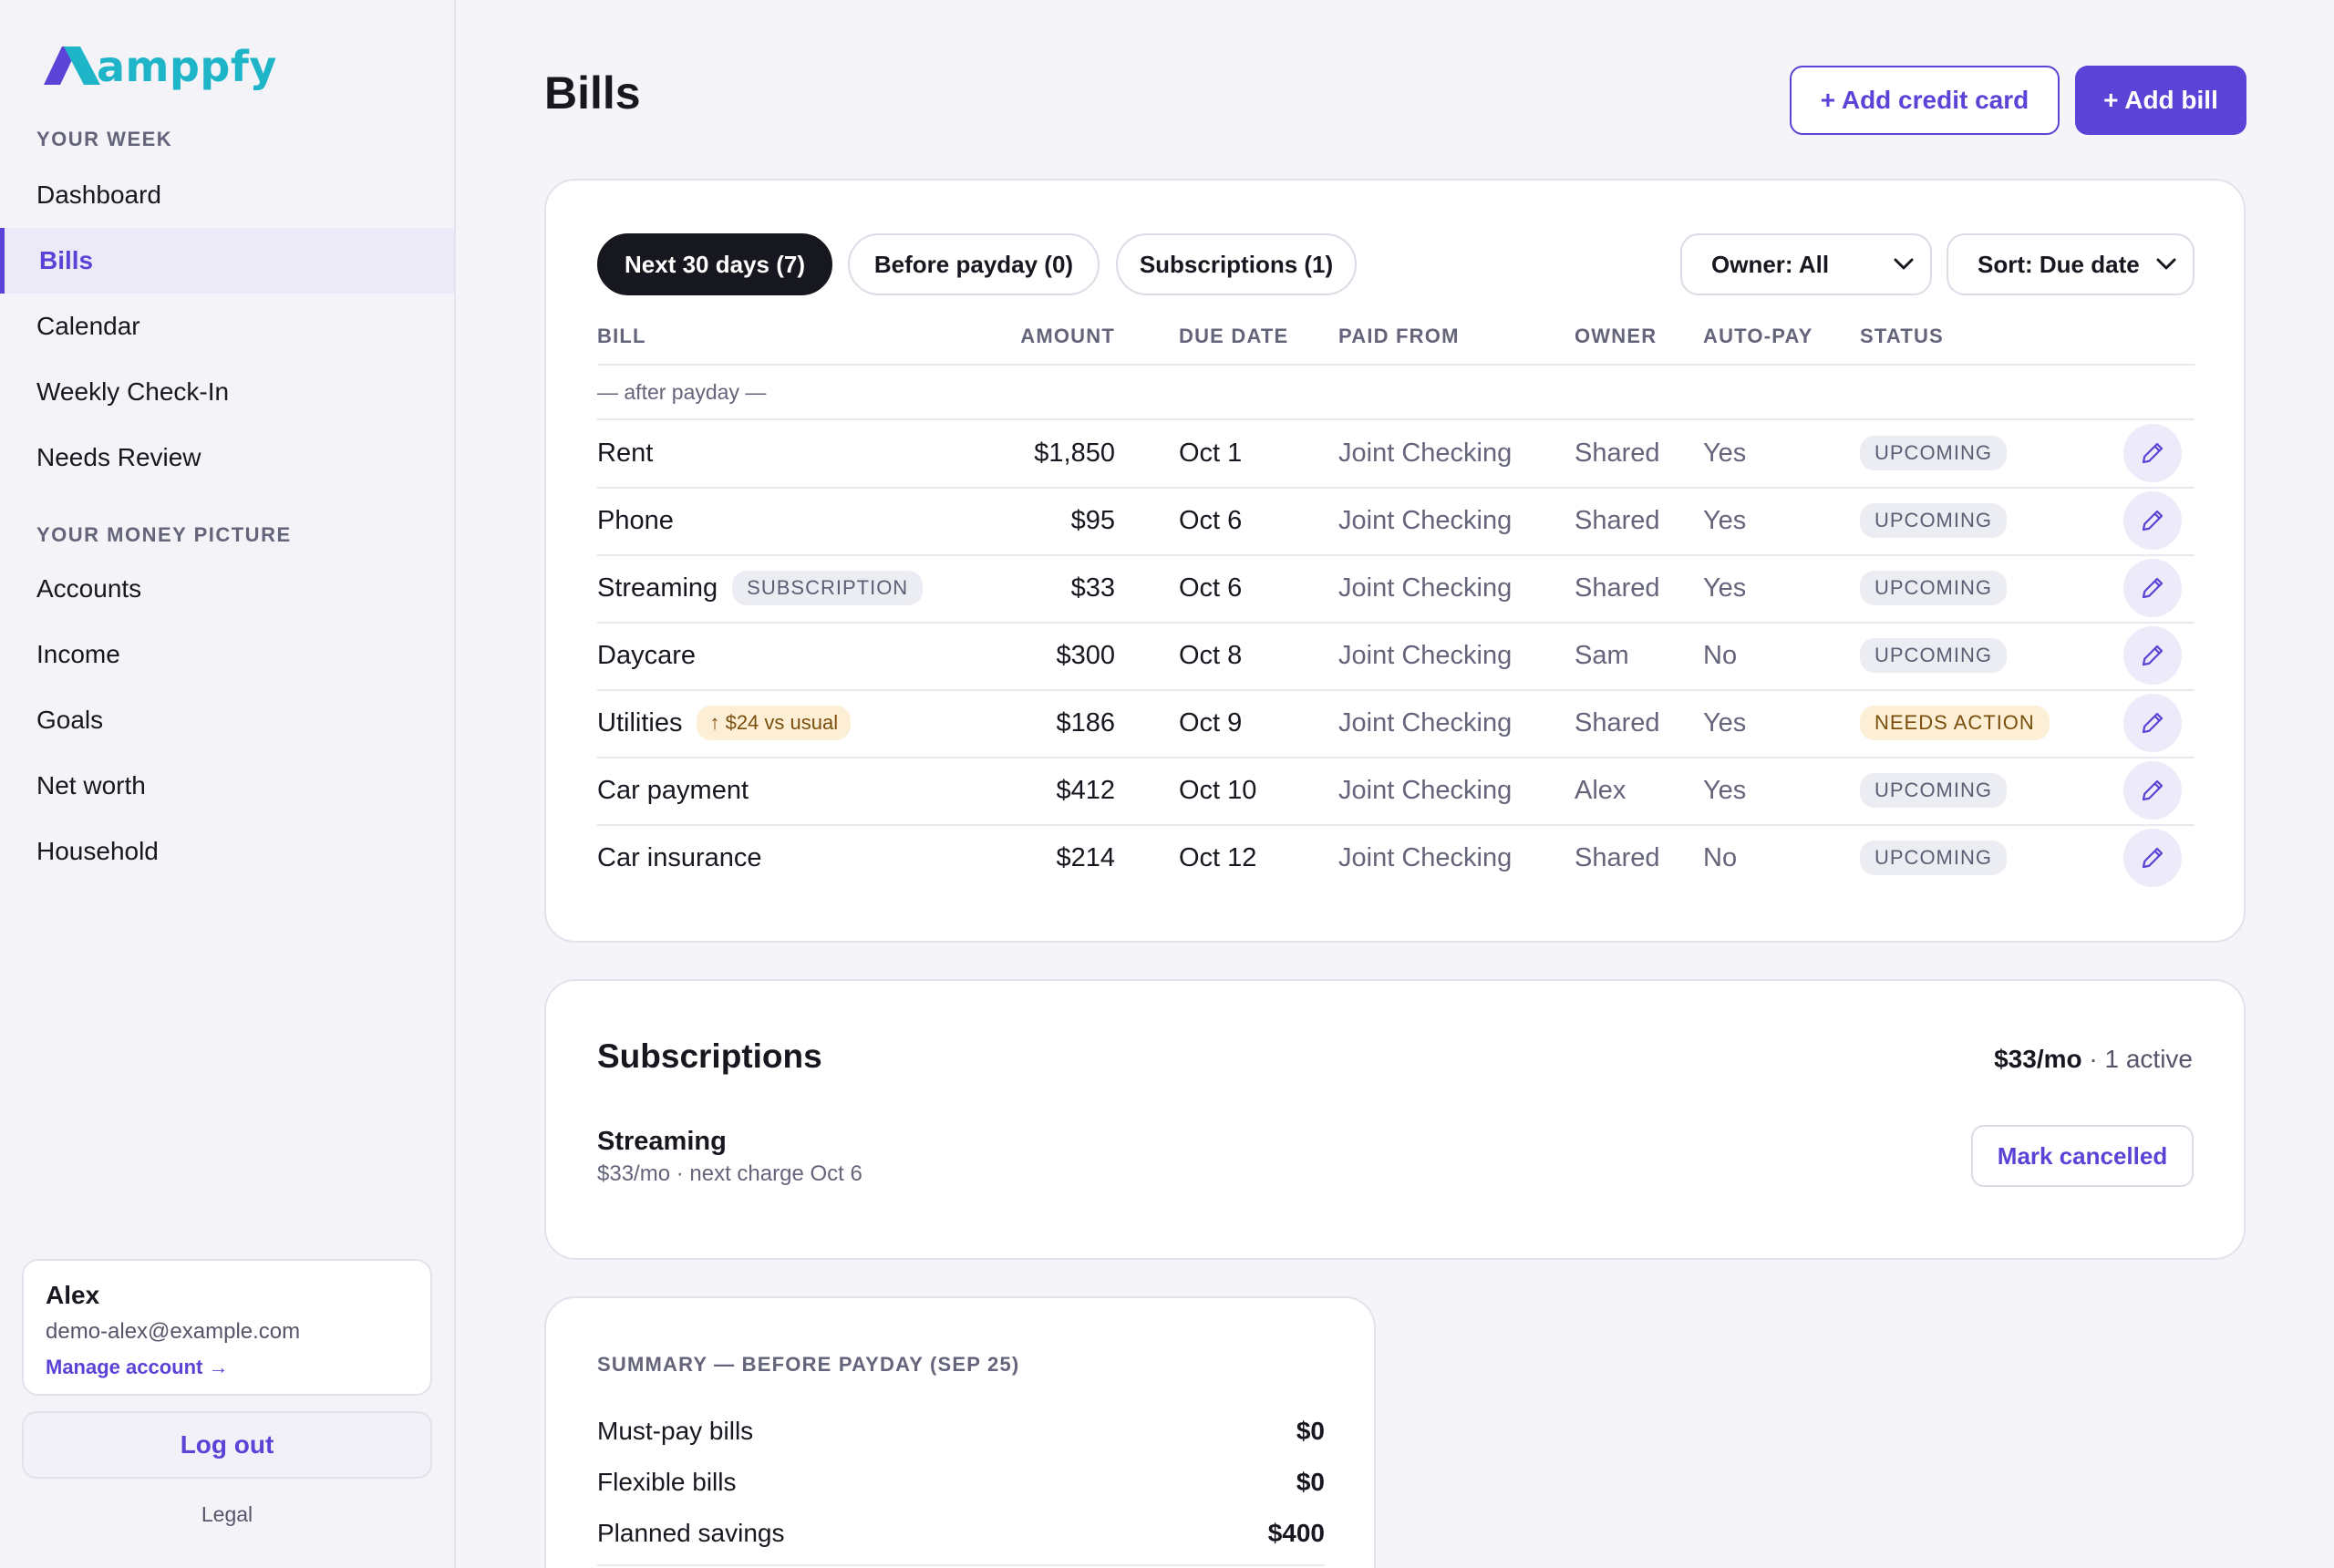  I want to click on sidebar-item-net-worth: Net worth, so click(227, 786).